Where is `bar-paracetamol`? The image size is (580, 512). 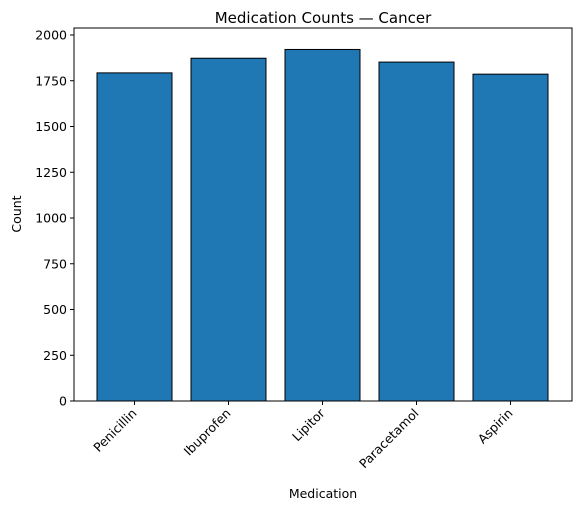 bar-paracetamol is located at coordinates (416, 231).